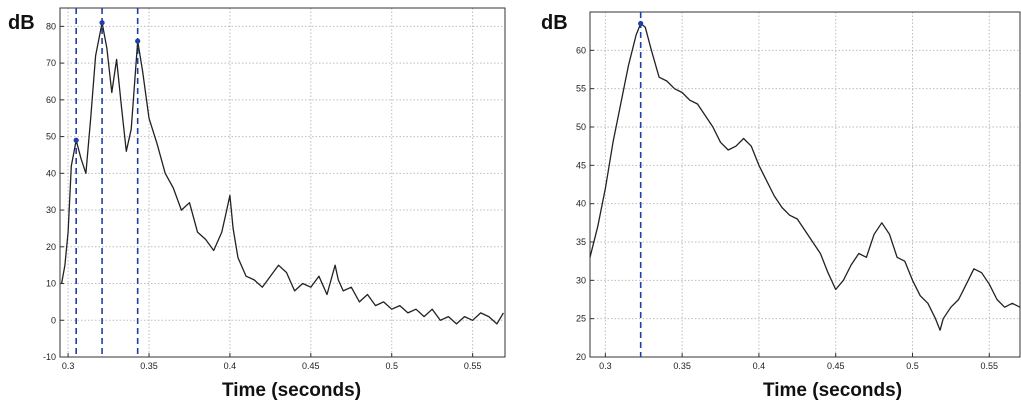 The image size is (1021, 411). Describe the element at coordinates (581, 89) in the screenshot. I see `y-tick-label: 55` at that location.